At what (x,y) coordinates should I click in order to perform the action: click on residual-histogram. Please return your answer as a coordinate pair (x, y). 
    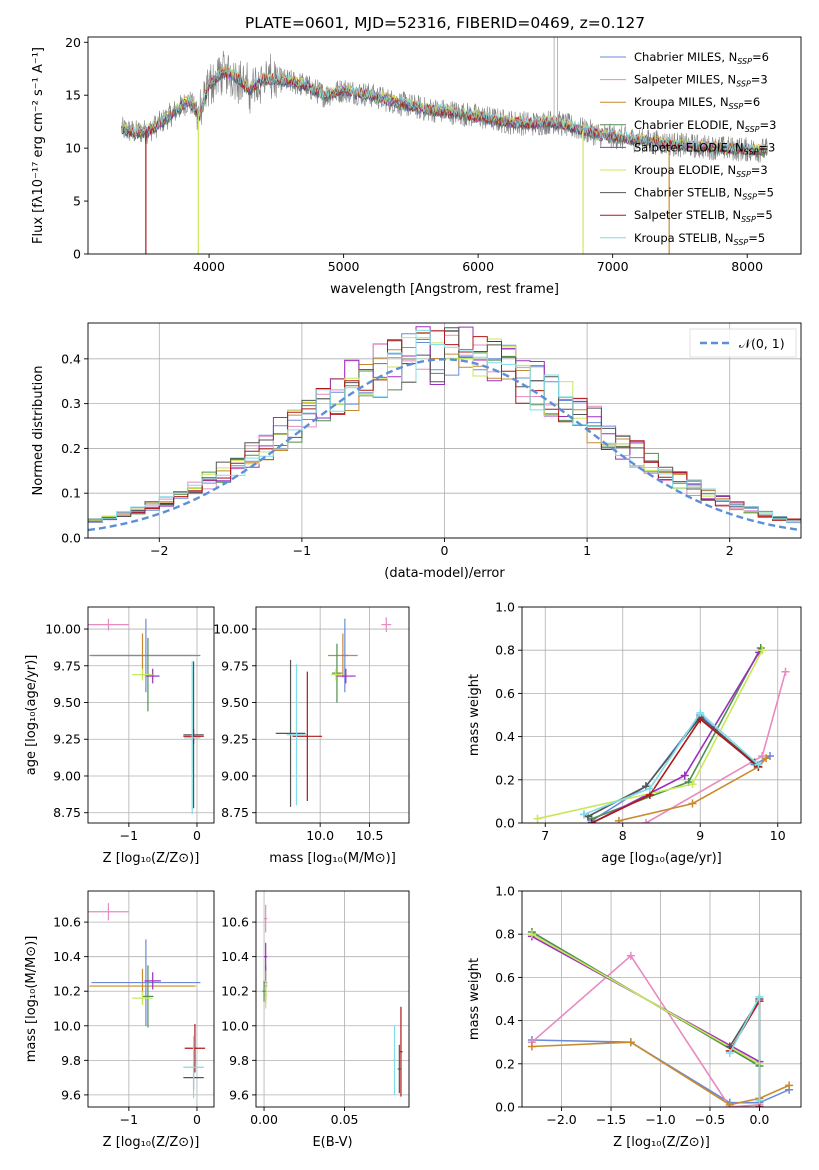
    Looking at the image, I should click on (444, 426).